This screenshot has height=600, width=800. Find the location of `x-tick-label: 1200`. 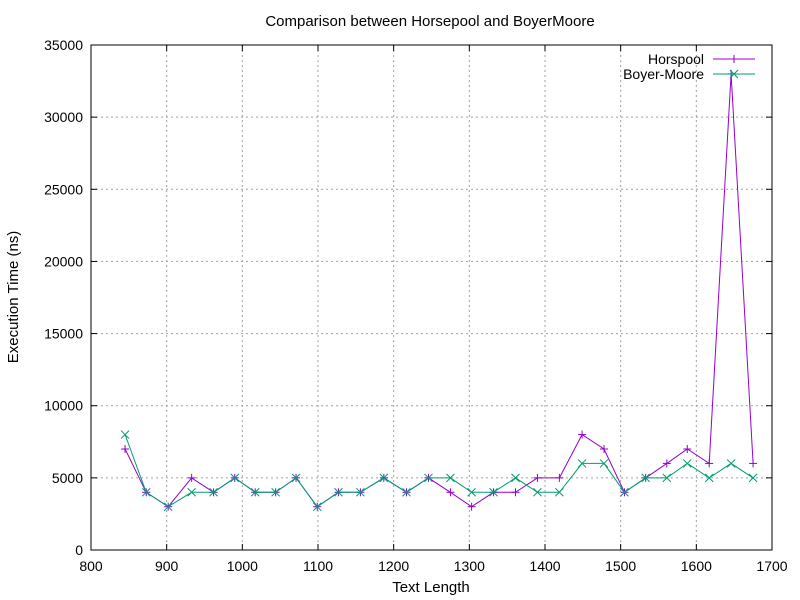

x-tick-label: 1200 is located at coordinates (393, 566).